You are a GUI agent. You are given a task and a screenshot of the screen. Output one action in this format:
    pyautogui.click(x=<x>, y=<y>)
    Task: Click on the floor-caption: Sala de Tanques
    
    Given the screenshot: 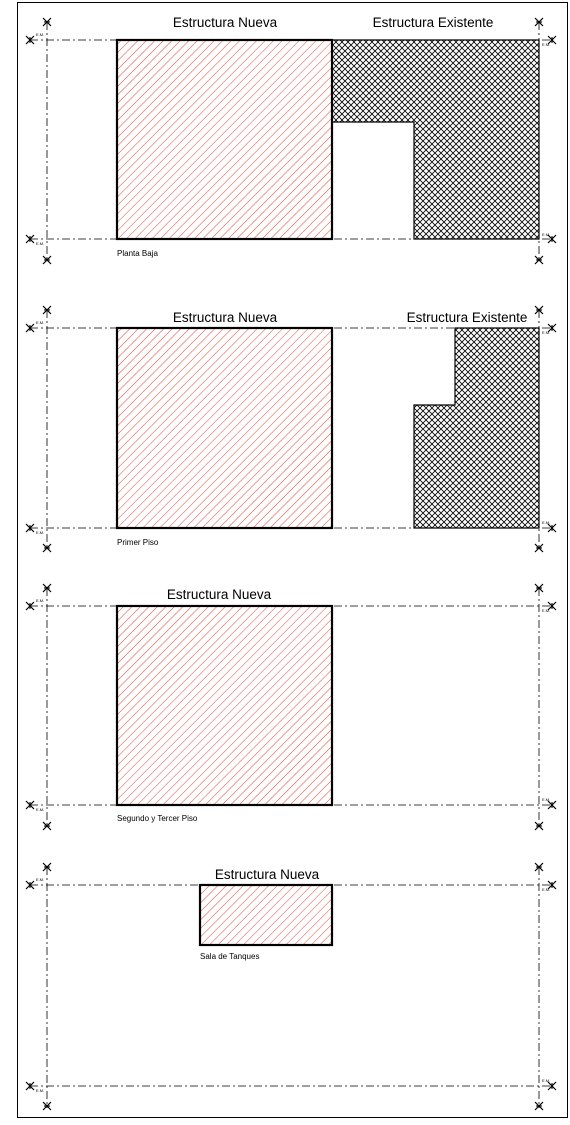 What is the action you would take?
    pyautogui.click(x=229, y=956)
    